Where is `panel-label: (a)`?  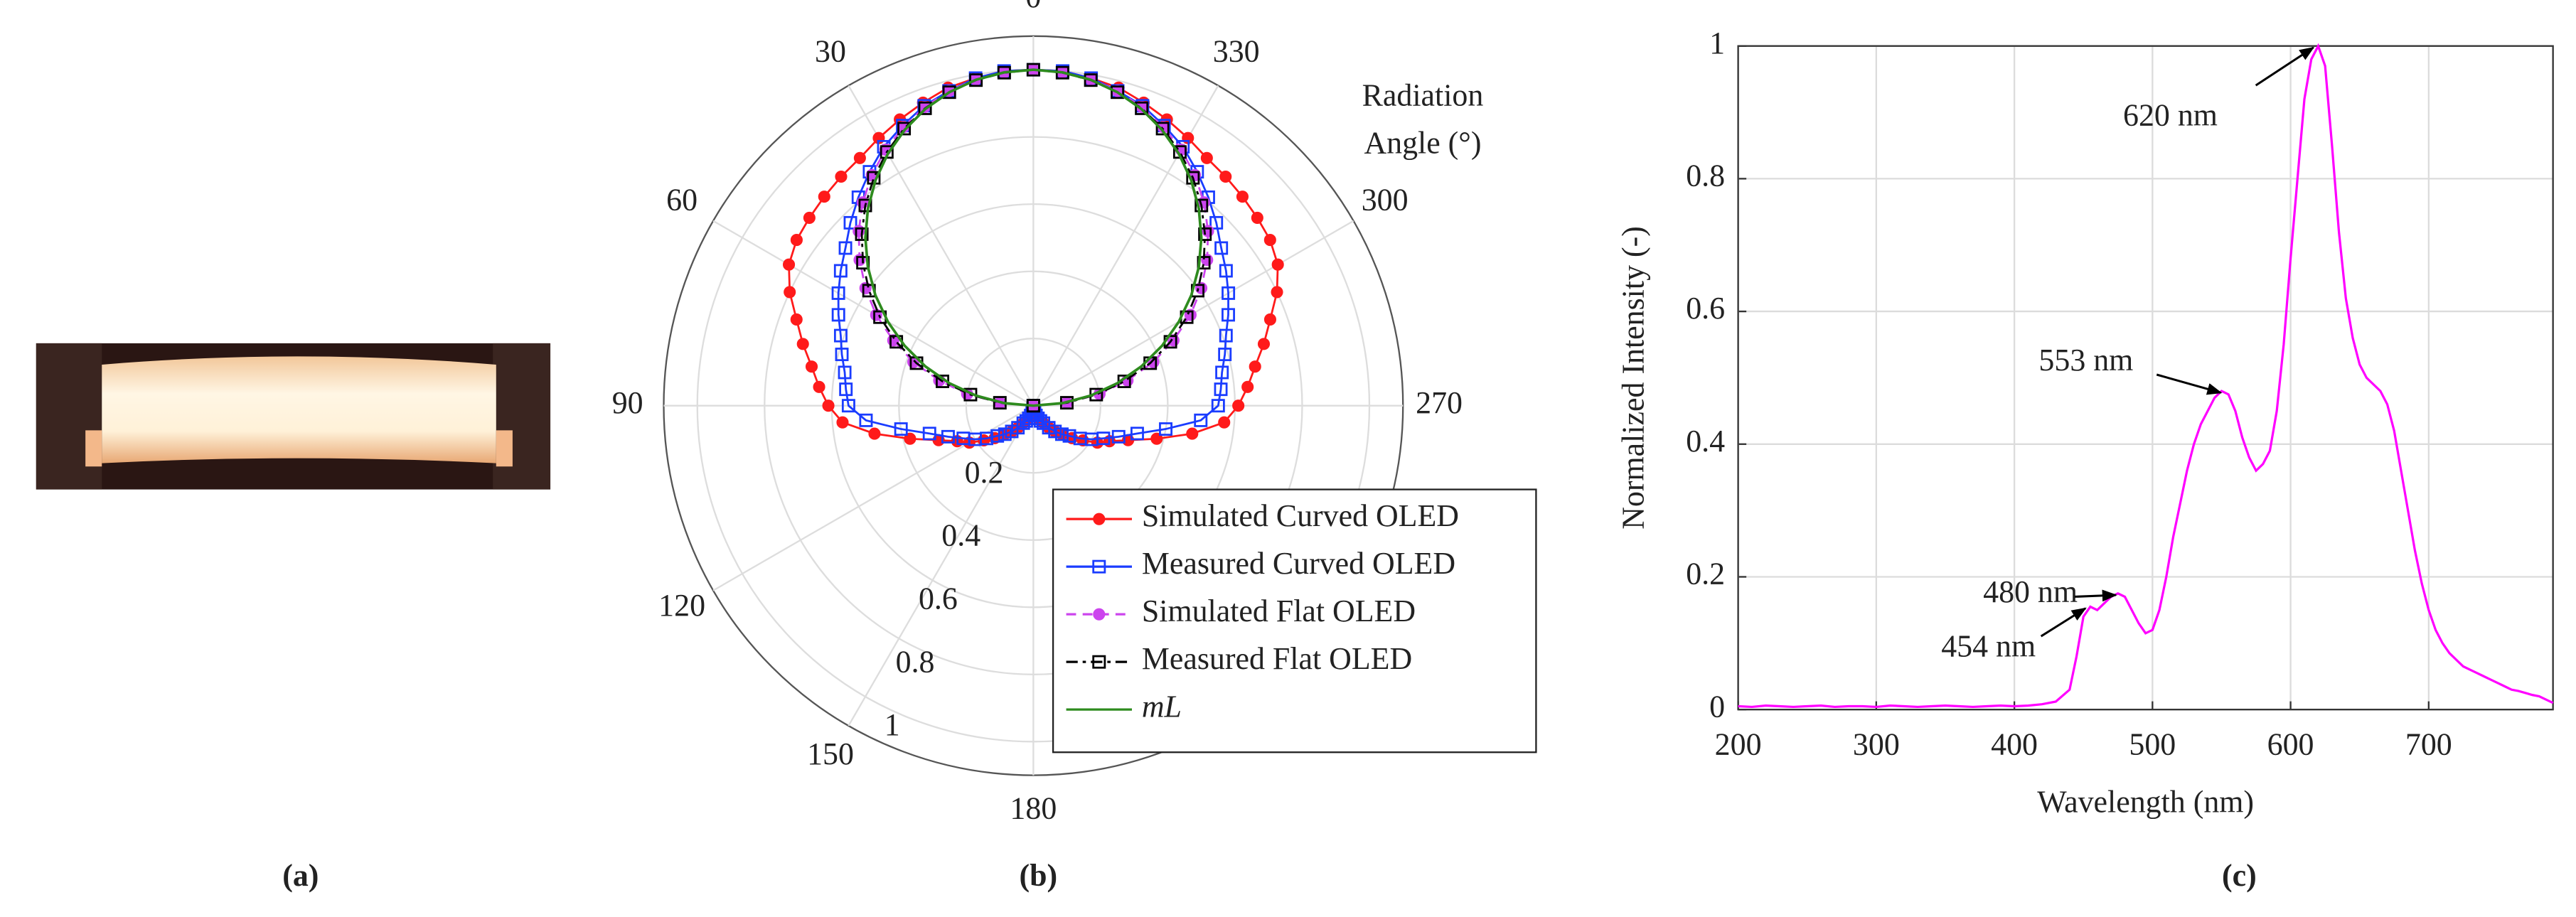
panel-label: (a) is located at coordinates (300, 876).